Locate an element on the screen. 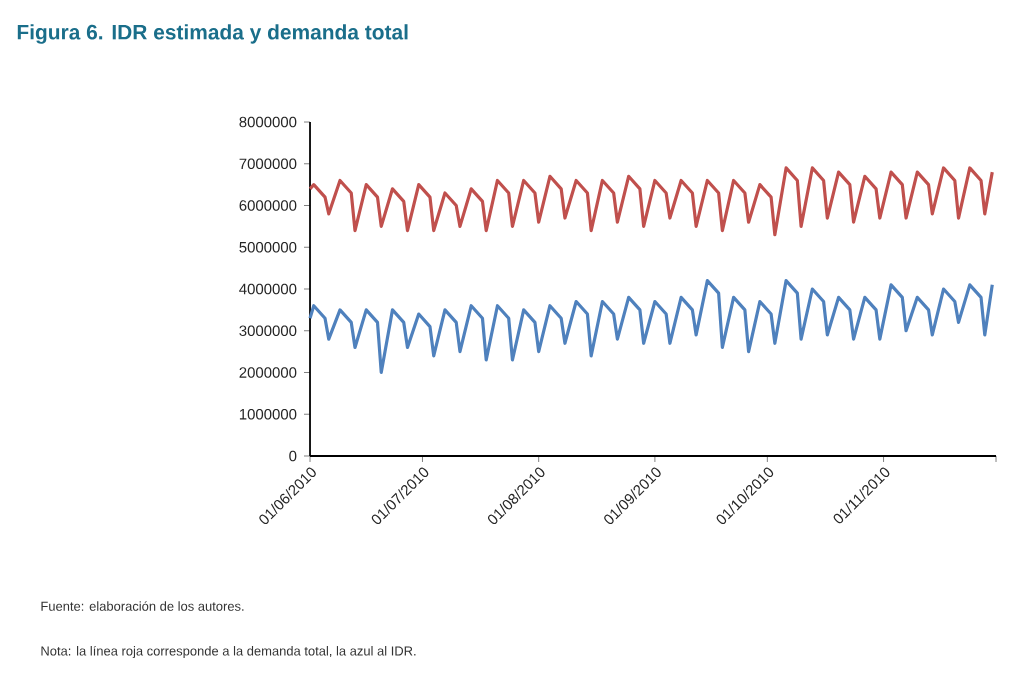  chart-title: Figura 6. IDR estimada y demanda total is located at coordinates (212, 34).